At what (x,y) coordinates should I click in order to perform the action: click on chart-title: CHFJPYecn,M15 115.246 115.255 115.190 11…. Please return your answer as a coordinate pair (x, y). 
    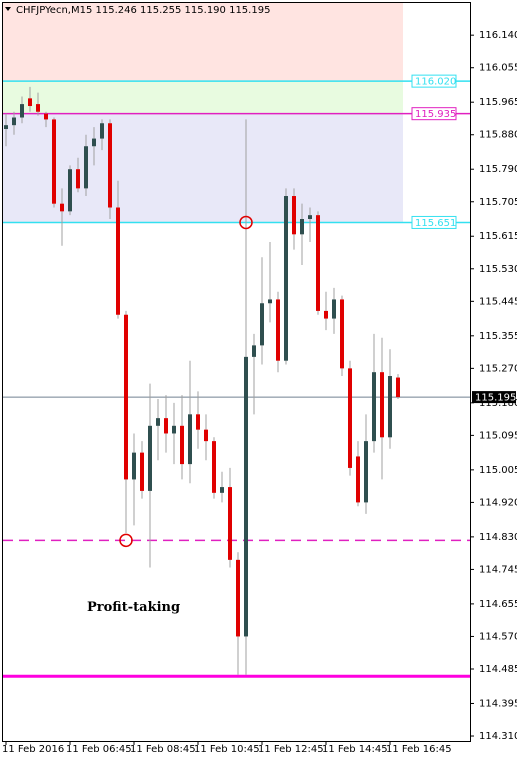
    Looking at the image, I should click on (143, 10).